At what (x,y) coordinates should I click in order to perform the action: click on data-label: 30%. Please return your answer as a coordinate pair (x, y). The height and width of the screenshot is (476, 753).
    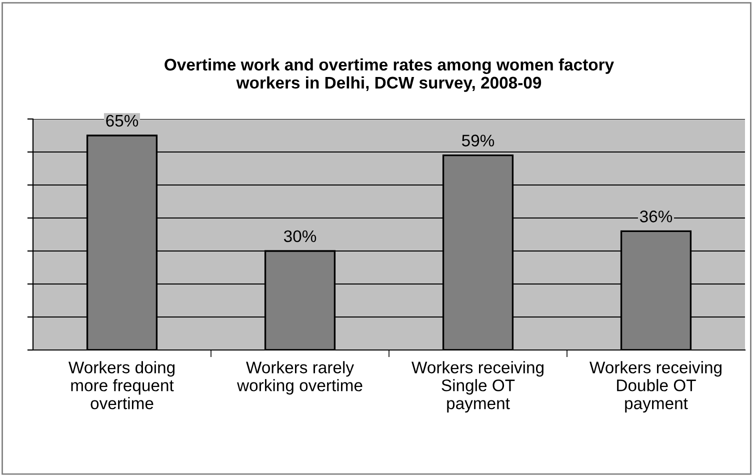
    Looking at the image, I should click on (300, 236).